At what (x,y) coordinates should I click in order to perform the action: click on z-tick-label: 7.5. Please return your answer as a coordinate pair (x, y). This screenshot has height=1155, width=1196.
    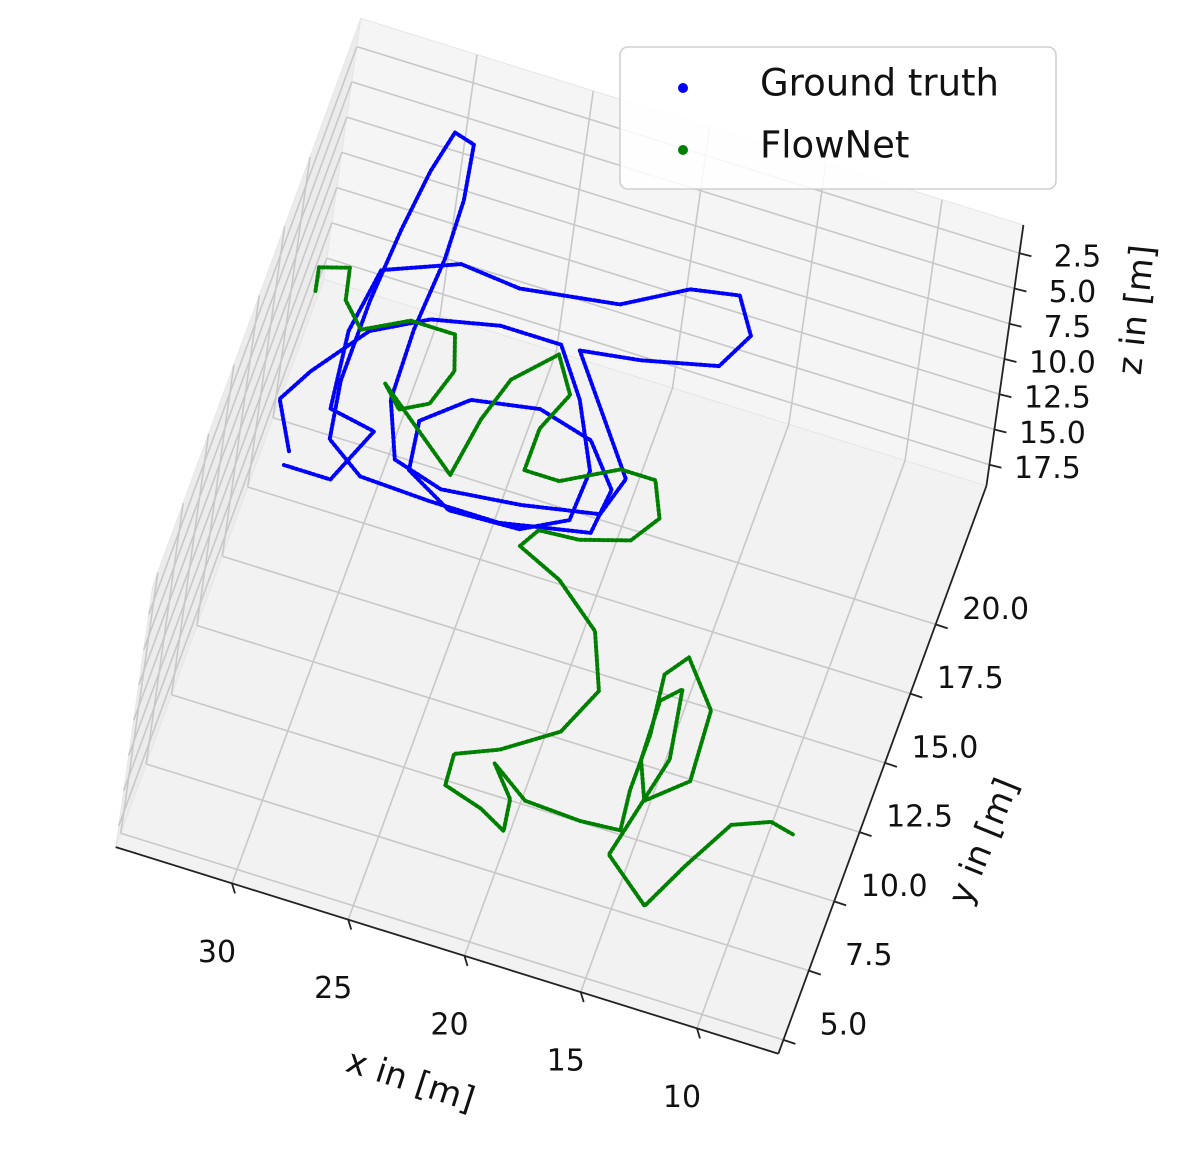
    Looking at the image, I should click on (1068, 327).